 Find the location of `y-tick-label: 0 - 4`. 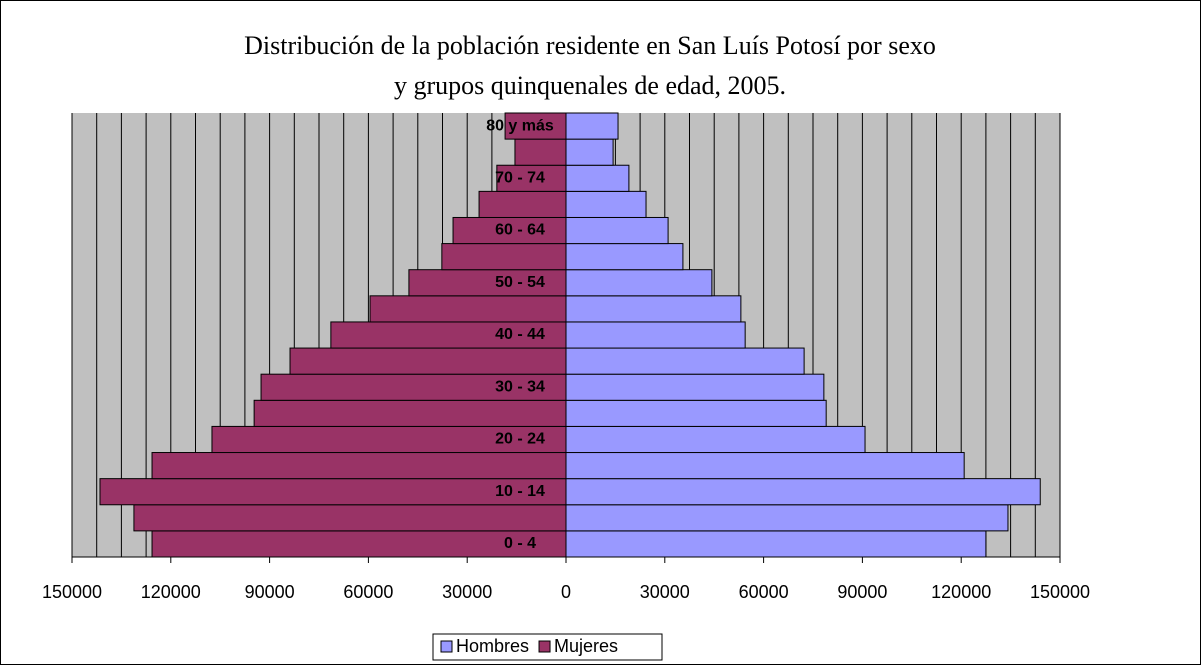

y-tick-label: 0 - 4 is located at coordinates (520, 543).